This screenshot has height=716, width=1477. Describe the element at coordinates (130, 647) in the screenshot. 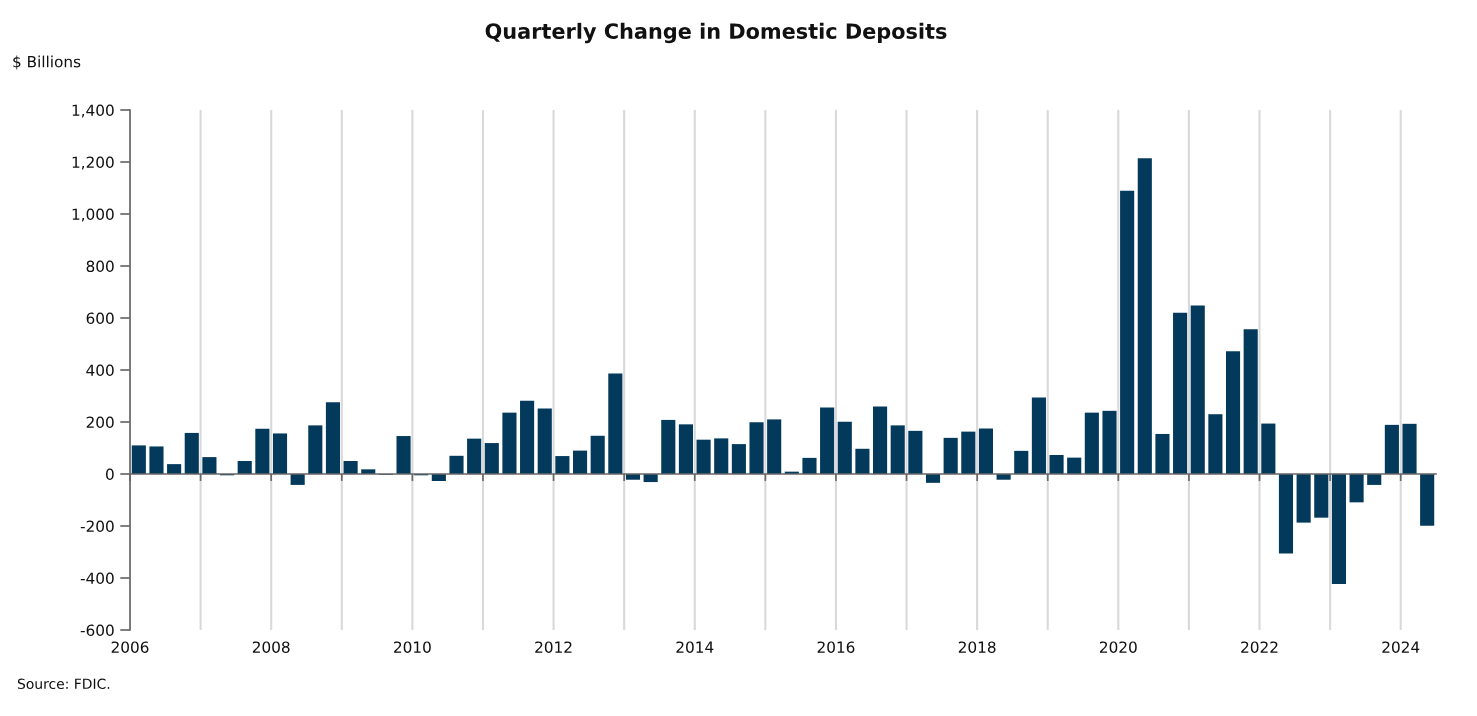

I see `x-tick-label: 2006` at that location.